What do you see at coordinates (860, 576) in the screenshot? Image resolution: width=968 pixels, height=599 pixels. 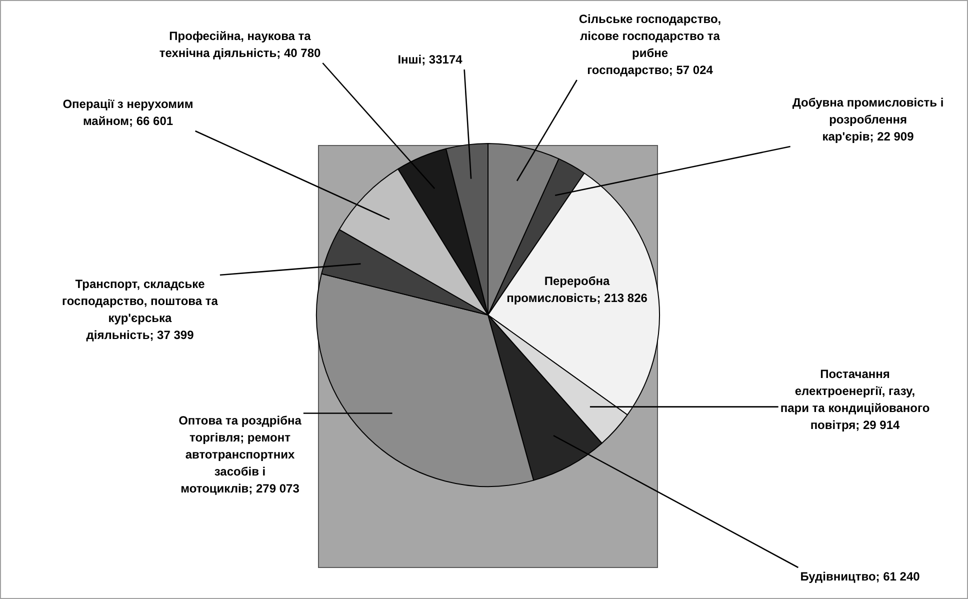 I see `slice-label: Будівництво; 61 240` at bounding box center [860, 576].